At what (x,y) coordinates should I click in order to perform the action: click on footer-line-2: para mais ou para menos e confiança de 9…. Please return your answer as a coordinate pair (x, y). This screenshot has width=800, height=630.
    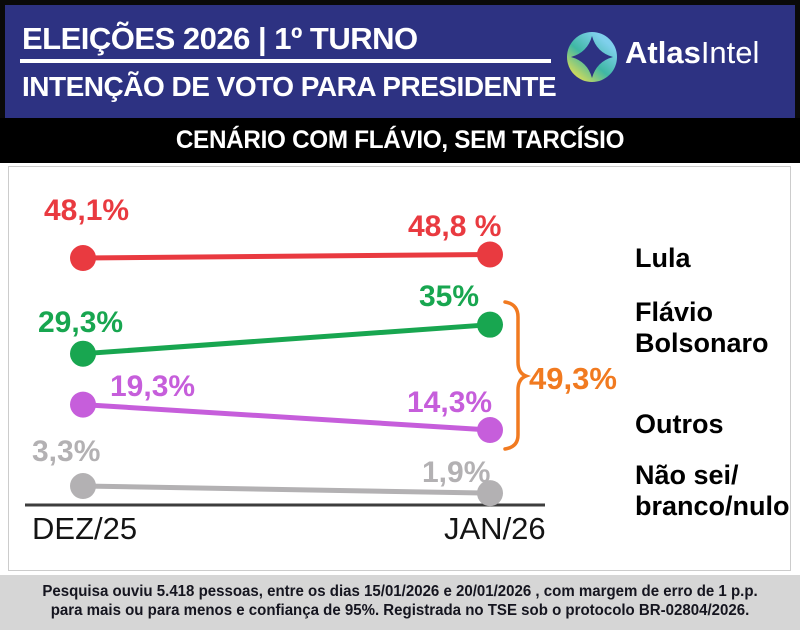
    Looking at the image, I should click on (400, 610).